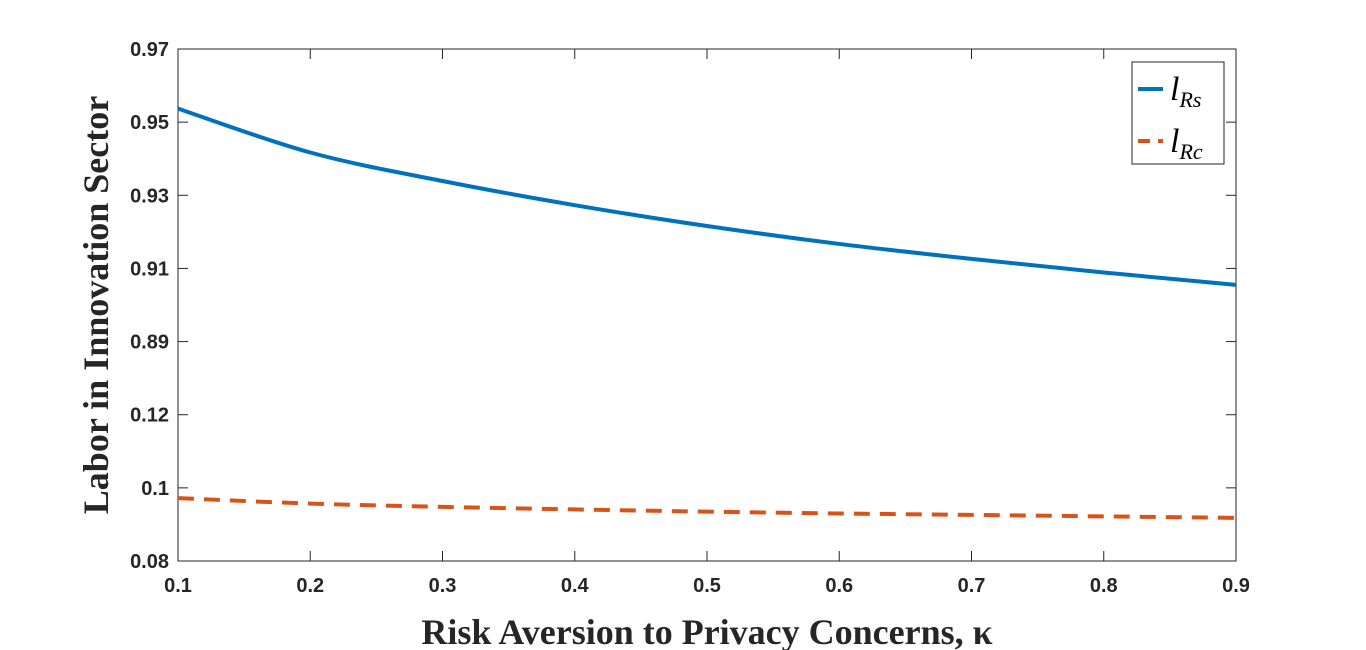  I want to click on y-tick-label: 0.1, so click(155, 489).